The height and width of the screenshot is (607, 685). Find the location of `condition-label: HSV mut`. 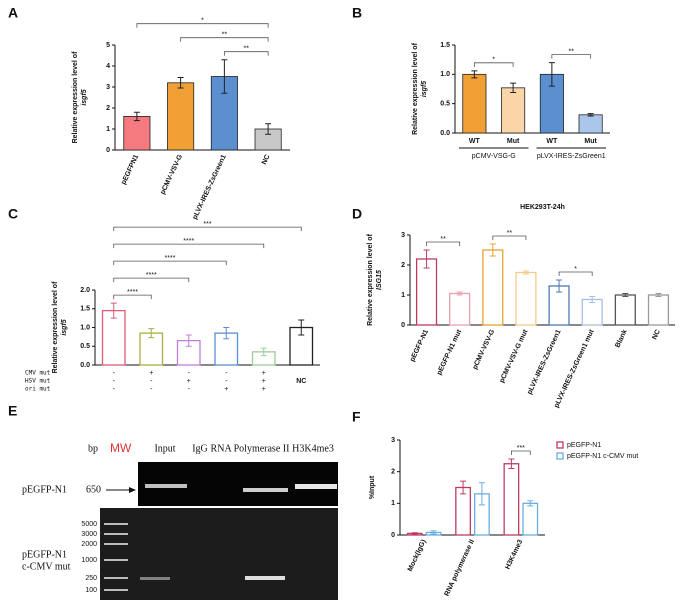

condition-label: HSV mut is located at coordinates (38, 381).